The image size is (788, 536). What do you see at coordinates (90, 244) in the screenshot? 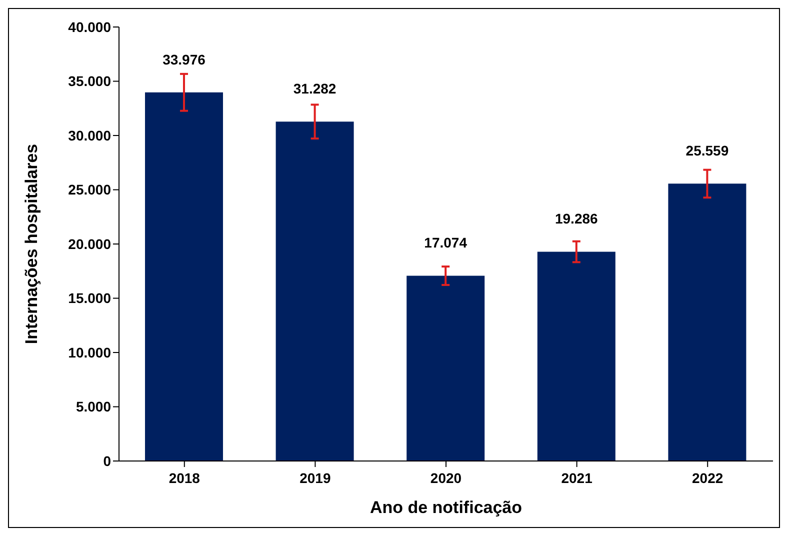
I see `y-tick-label: 20.000` at bounding box center [90, 244].